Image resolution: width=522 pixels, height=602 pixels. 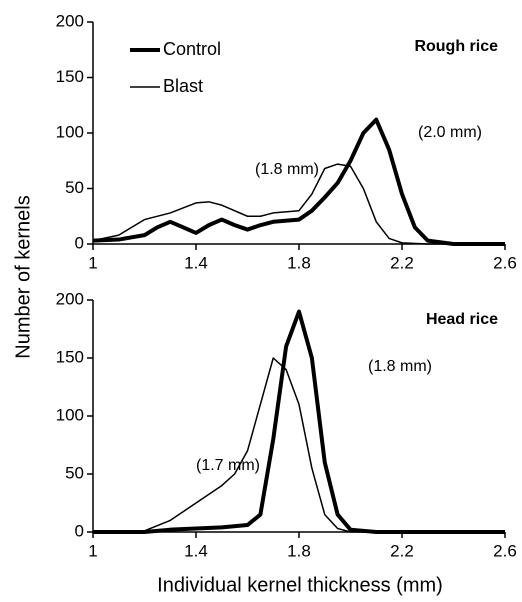 I want to click on x-axis-label: Individual kernel thickness (mm), so click(x=300, y=585).